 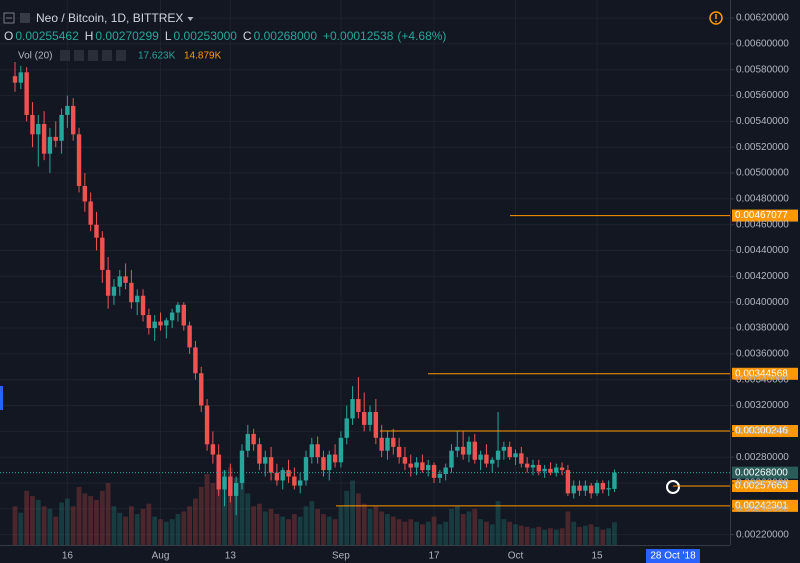 I want to click on change-value: +0.00012538, so click(x=358, y=36).